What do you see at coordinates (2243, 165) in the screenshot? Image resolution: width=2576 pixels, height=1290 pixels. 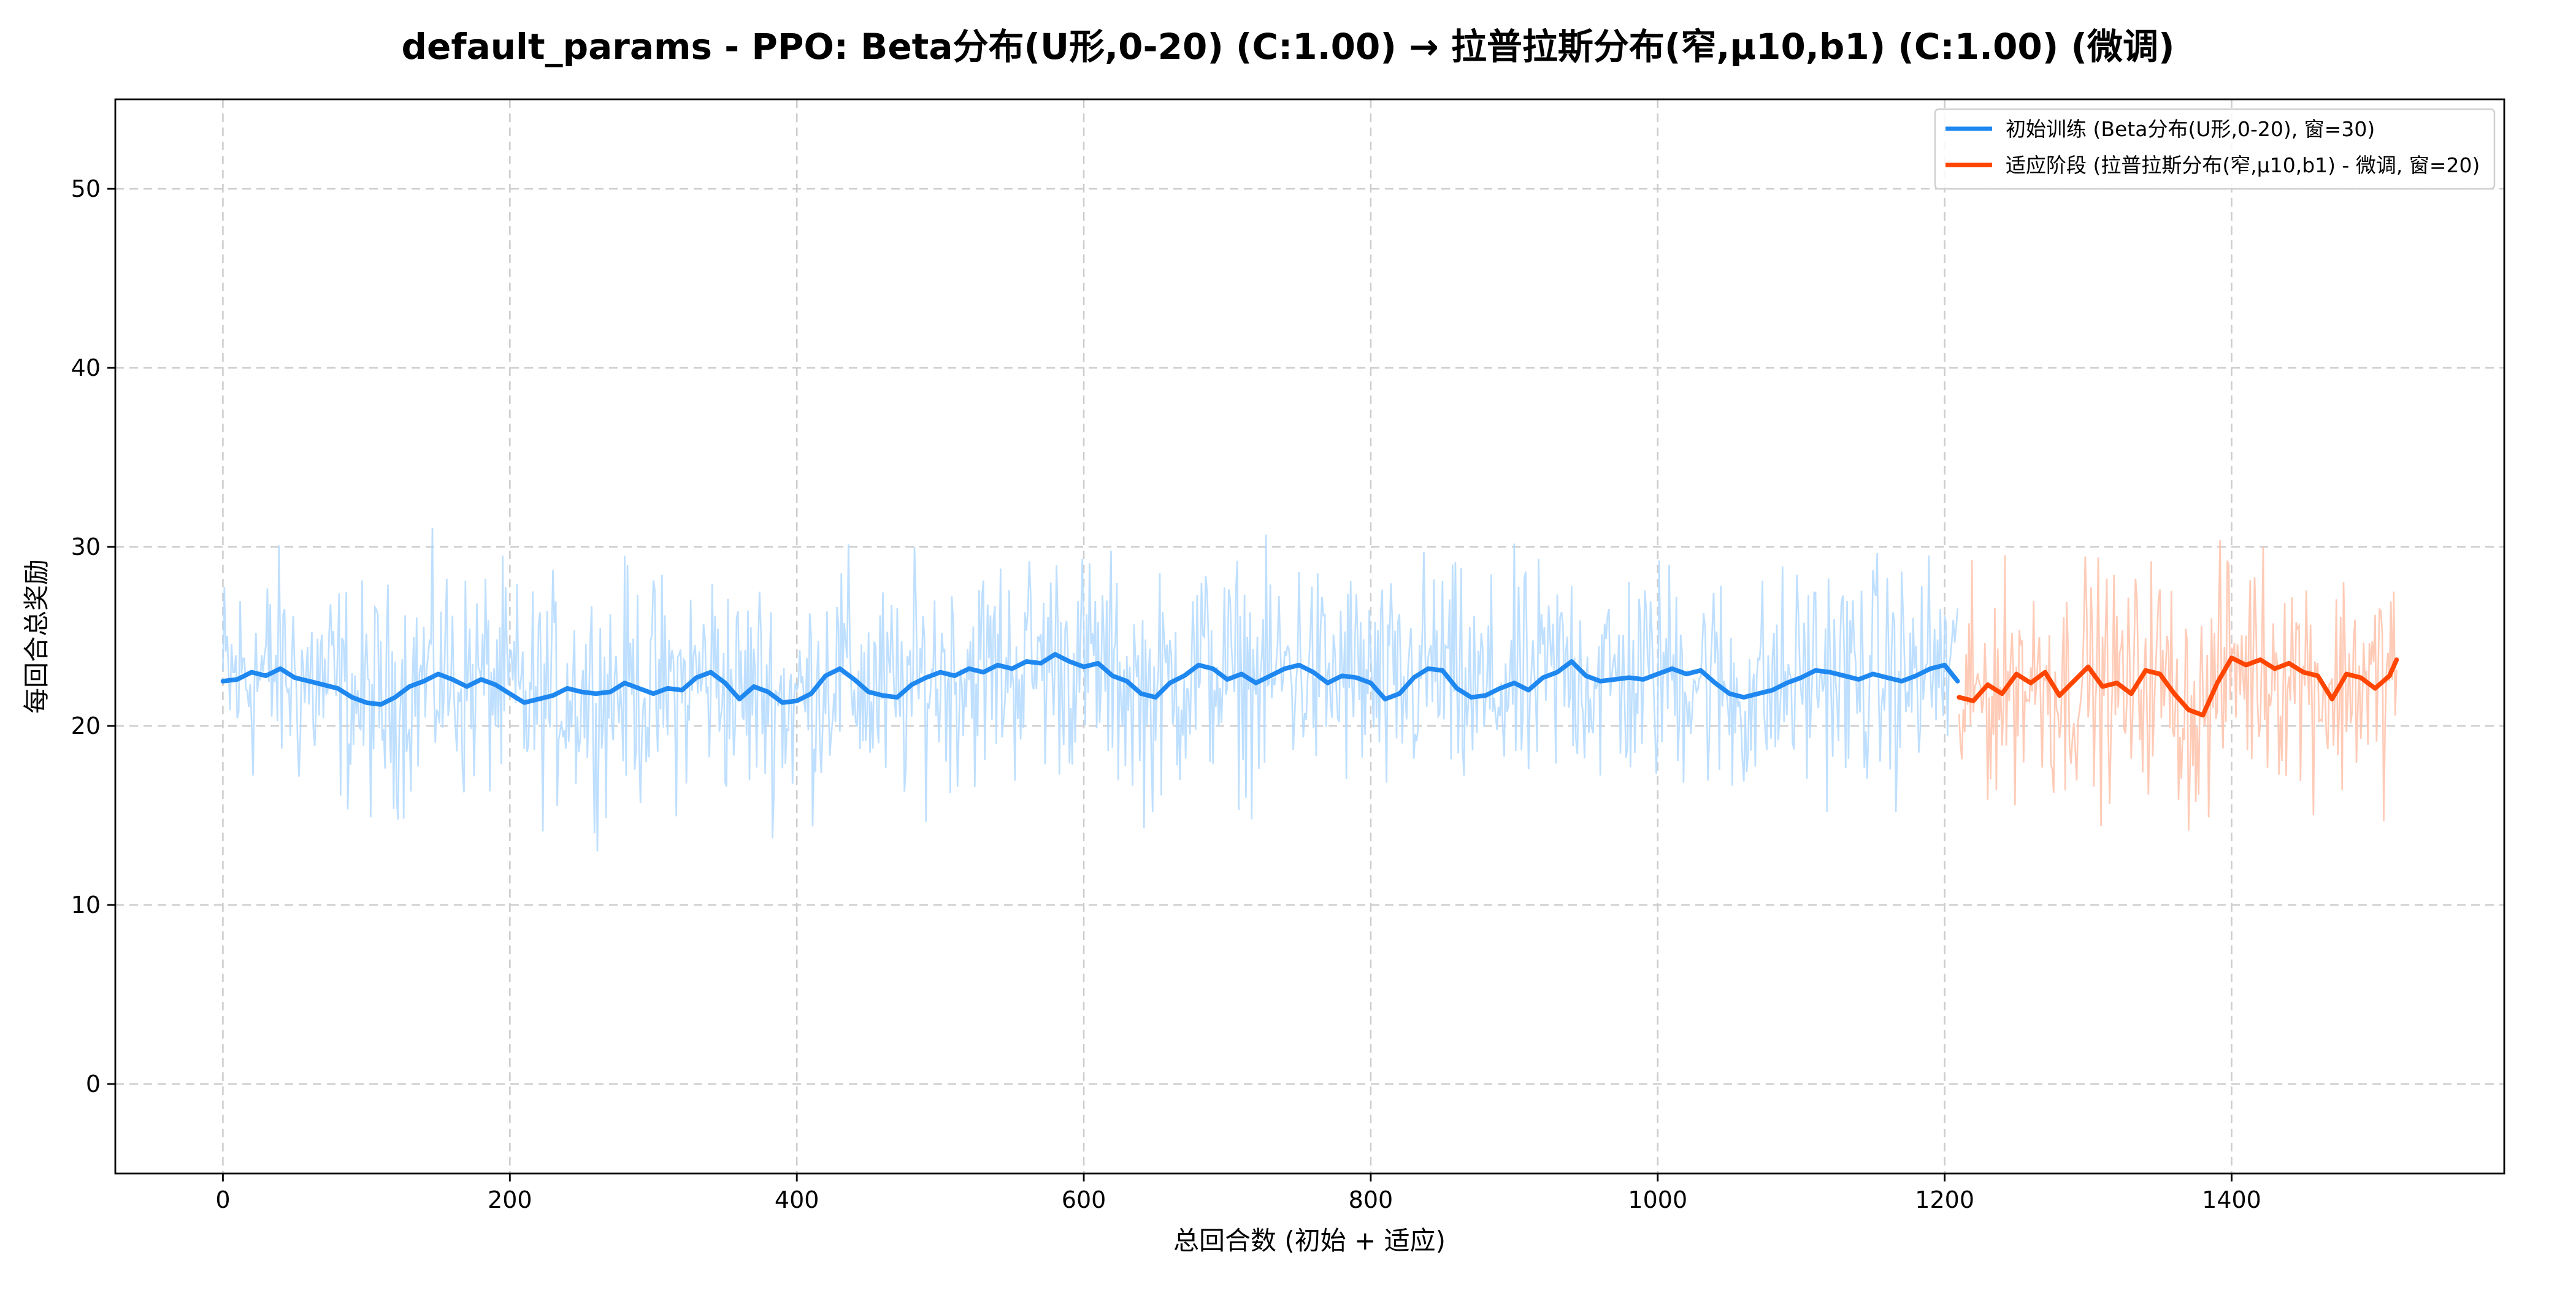 I see `legend-label-adaptation: 适应阶段 (拉普拉斯分布(窄,μ10,b1) - 微调, 窗=20)` at bounding box center [2243, 165].